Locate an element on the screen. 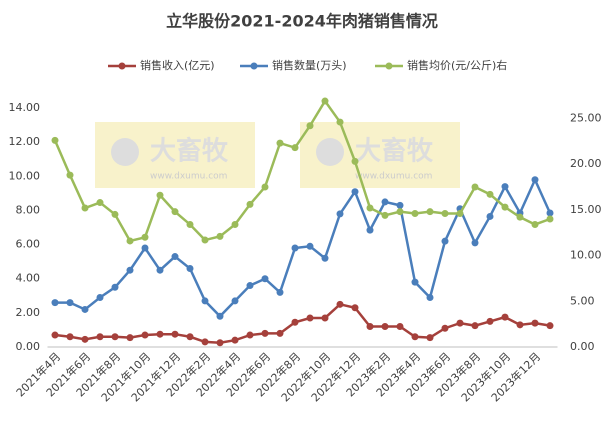 The image size is (605, 422). y-tick-label: 10.00 is located at coordinates (25, 175).